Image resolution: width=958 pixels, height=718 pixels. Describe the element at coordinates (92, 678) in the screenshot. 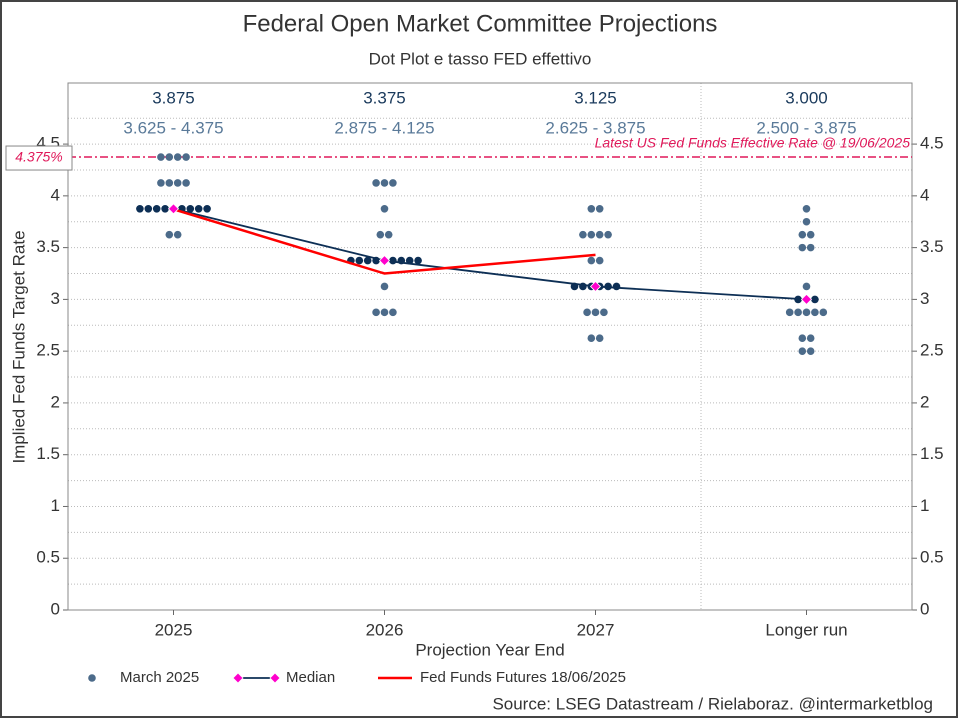

I see `legend-dot` at that location.